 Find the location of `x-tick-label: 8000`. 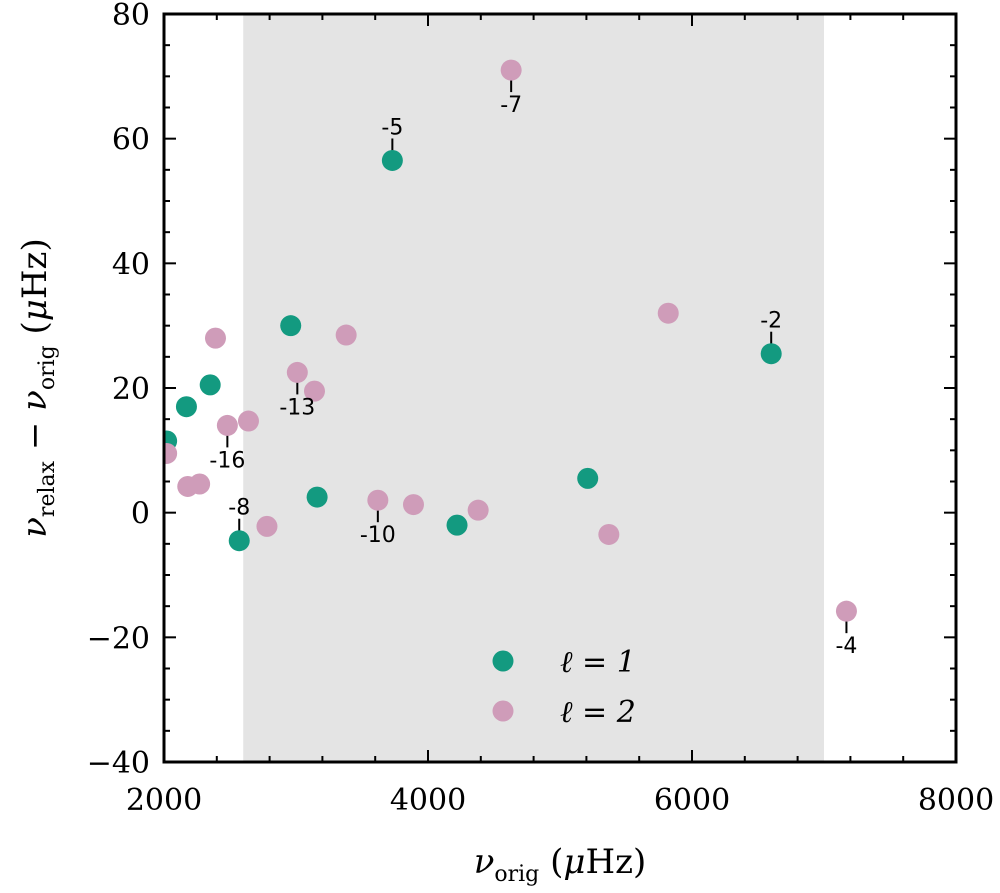

x-tick-label: 8000 is located at coordinates (956, 800).